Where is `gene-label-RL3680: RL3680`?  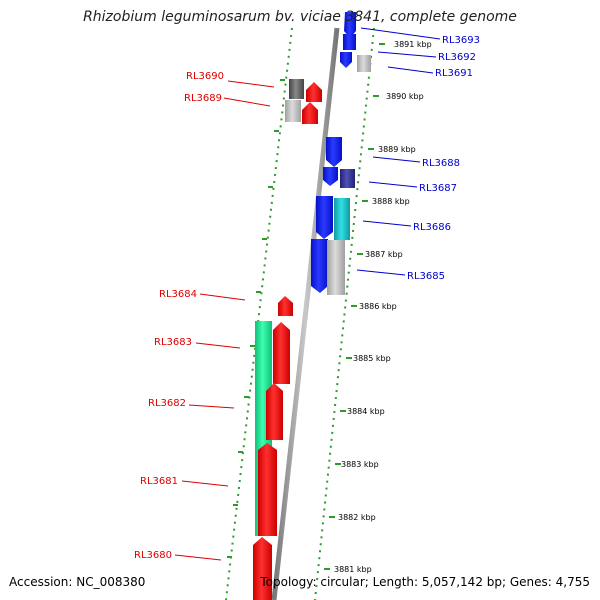
gene-label-RL3680: RL3680 is located at coordinates (153, 555).